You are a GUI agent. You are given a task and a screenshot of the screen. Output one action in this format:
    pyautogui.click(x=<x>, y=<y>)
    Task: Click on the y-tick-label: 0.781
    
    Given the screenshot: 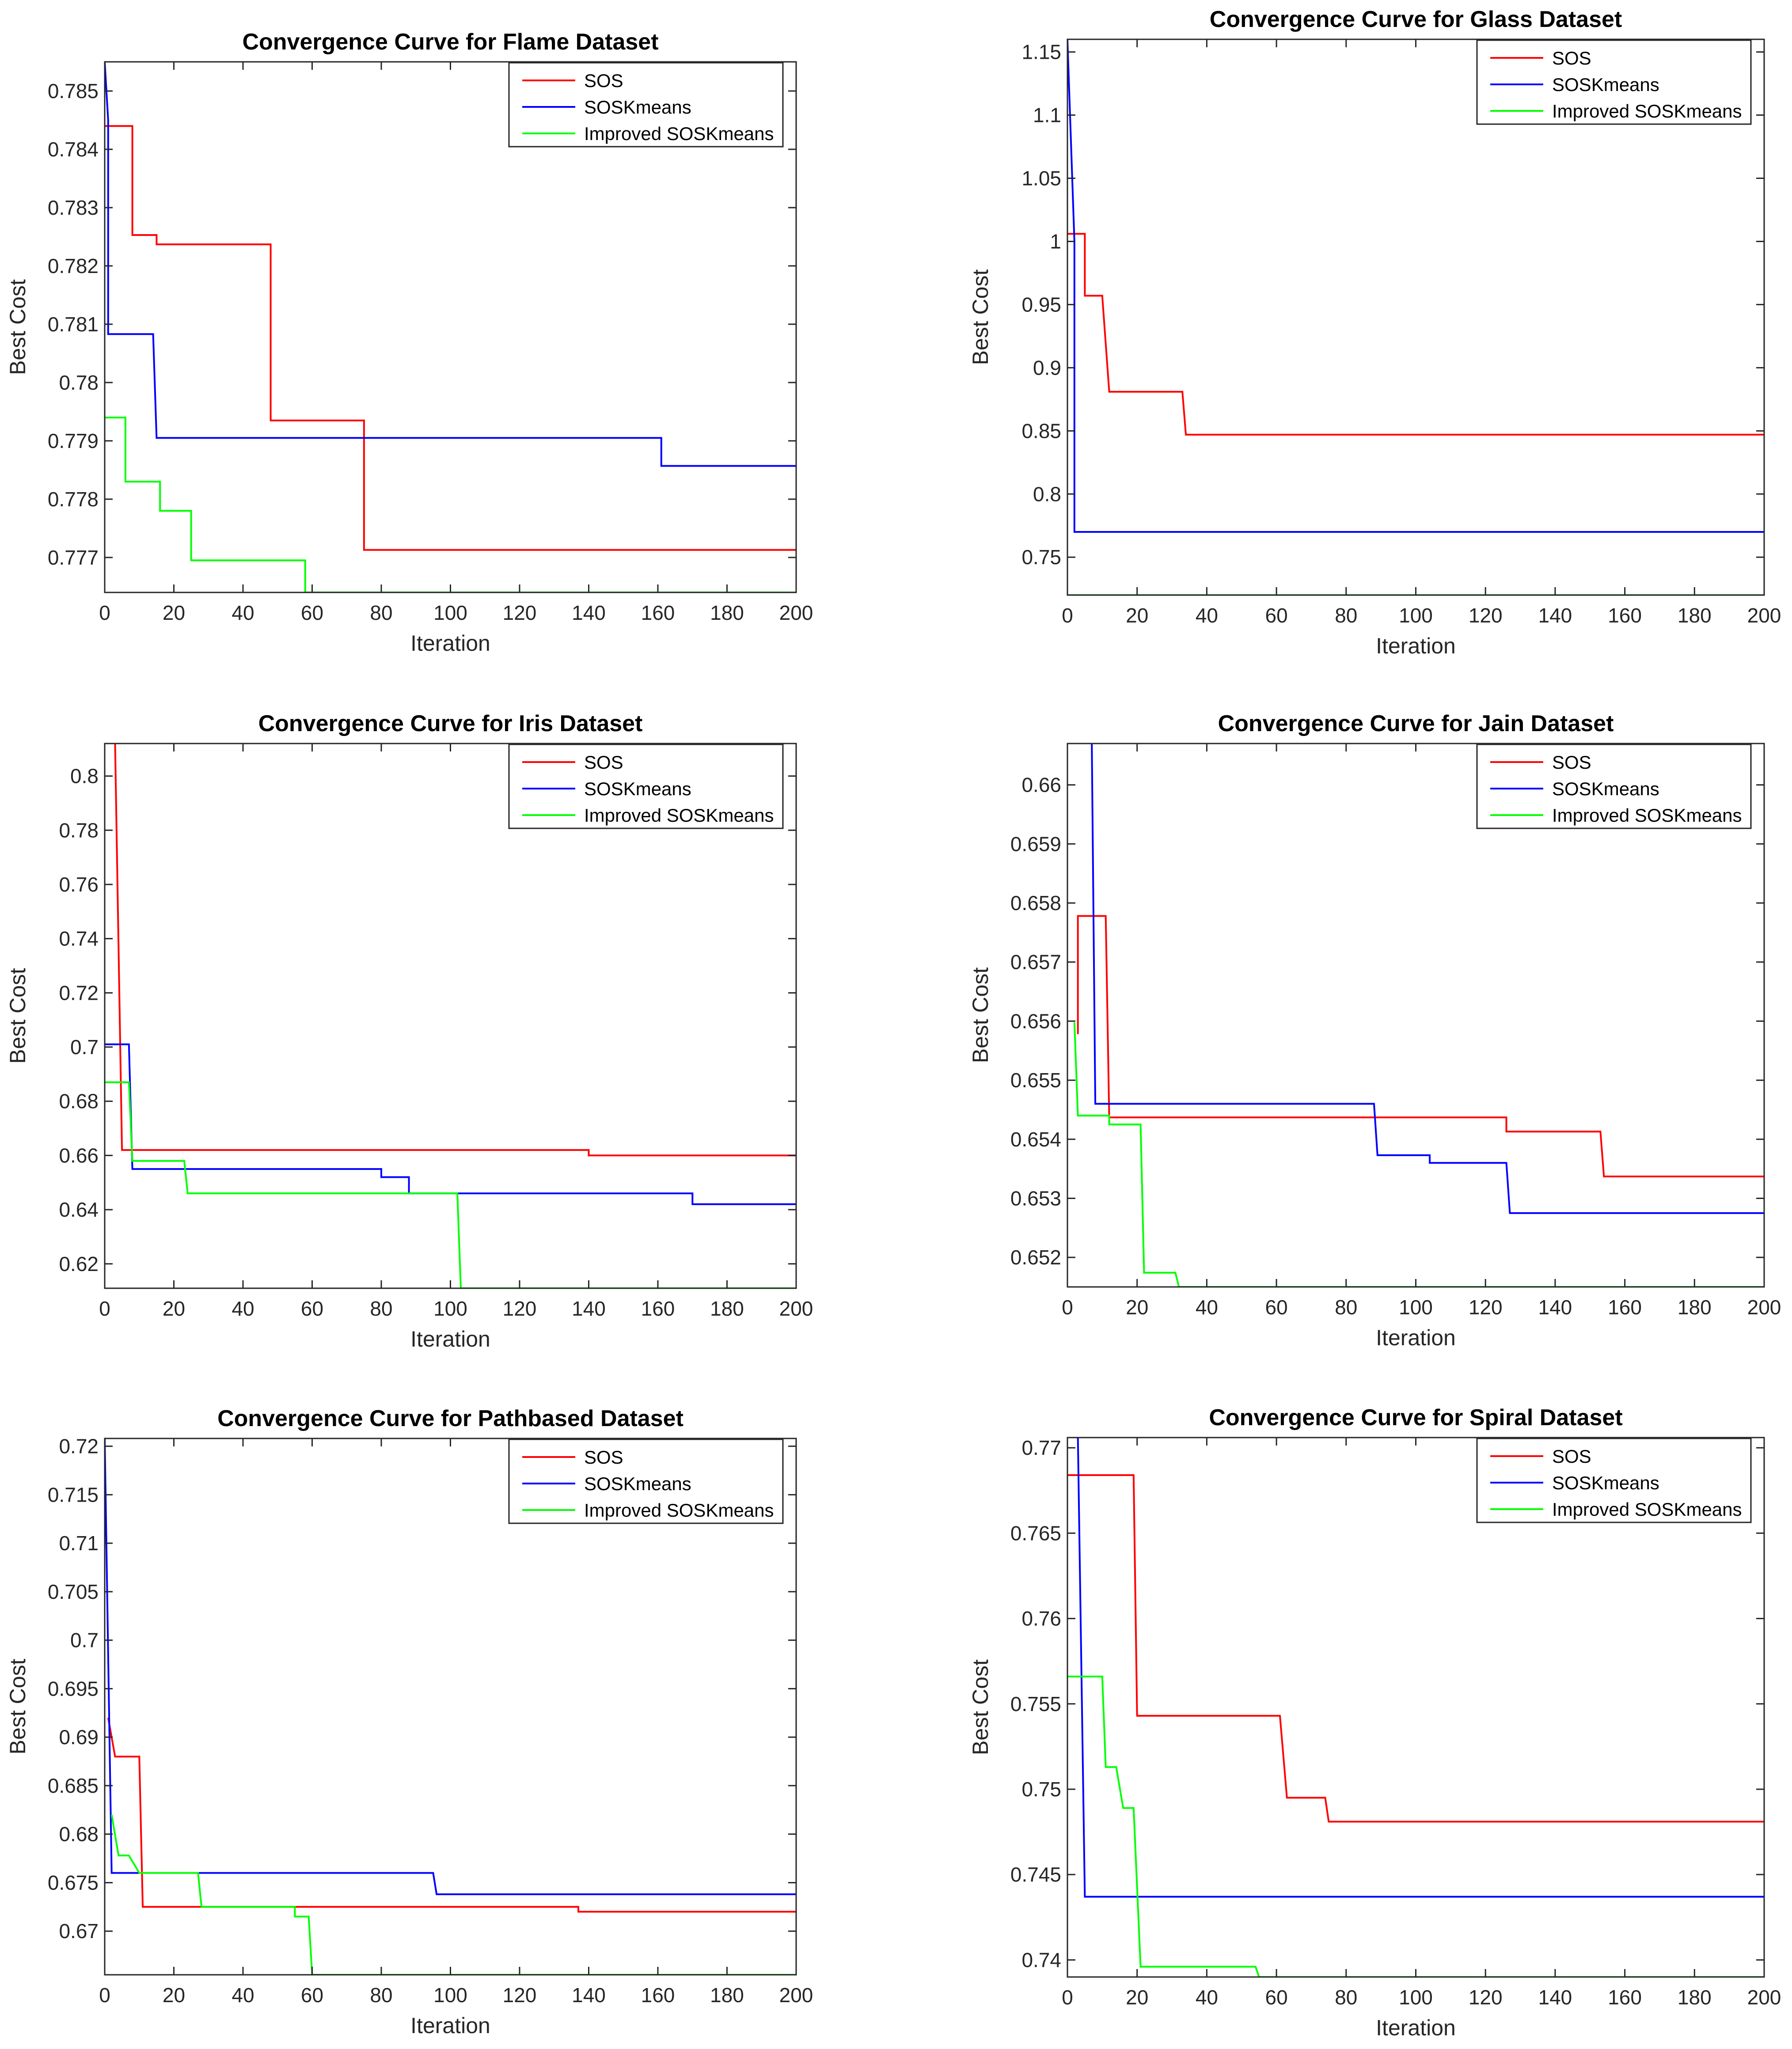 What is the action you would take?
    pyautogui.click(x=73, y=324)
    